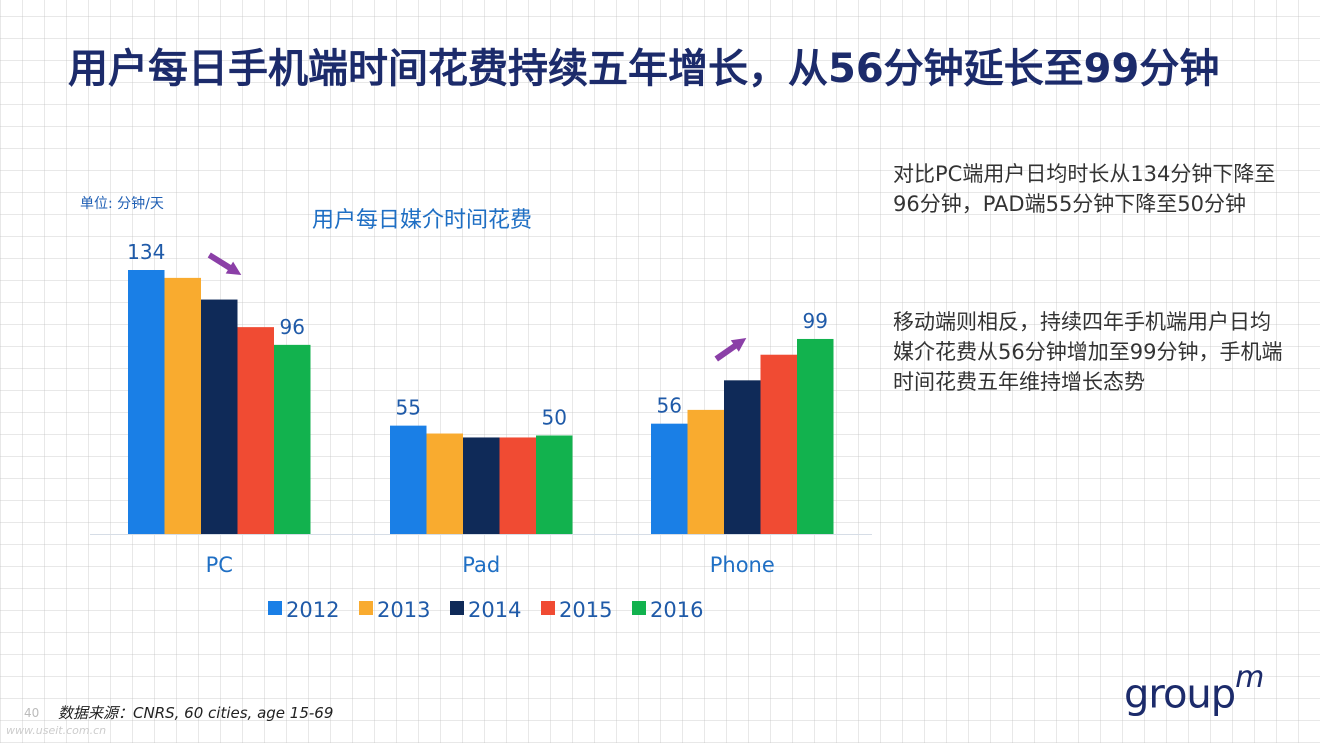 The image size is (1320, 743). Describe the element at coordinates (219, 565) in the screenshot. I see `x-tick-label: PC` at that location.